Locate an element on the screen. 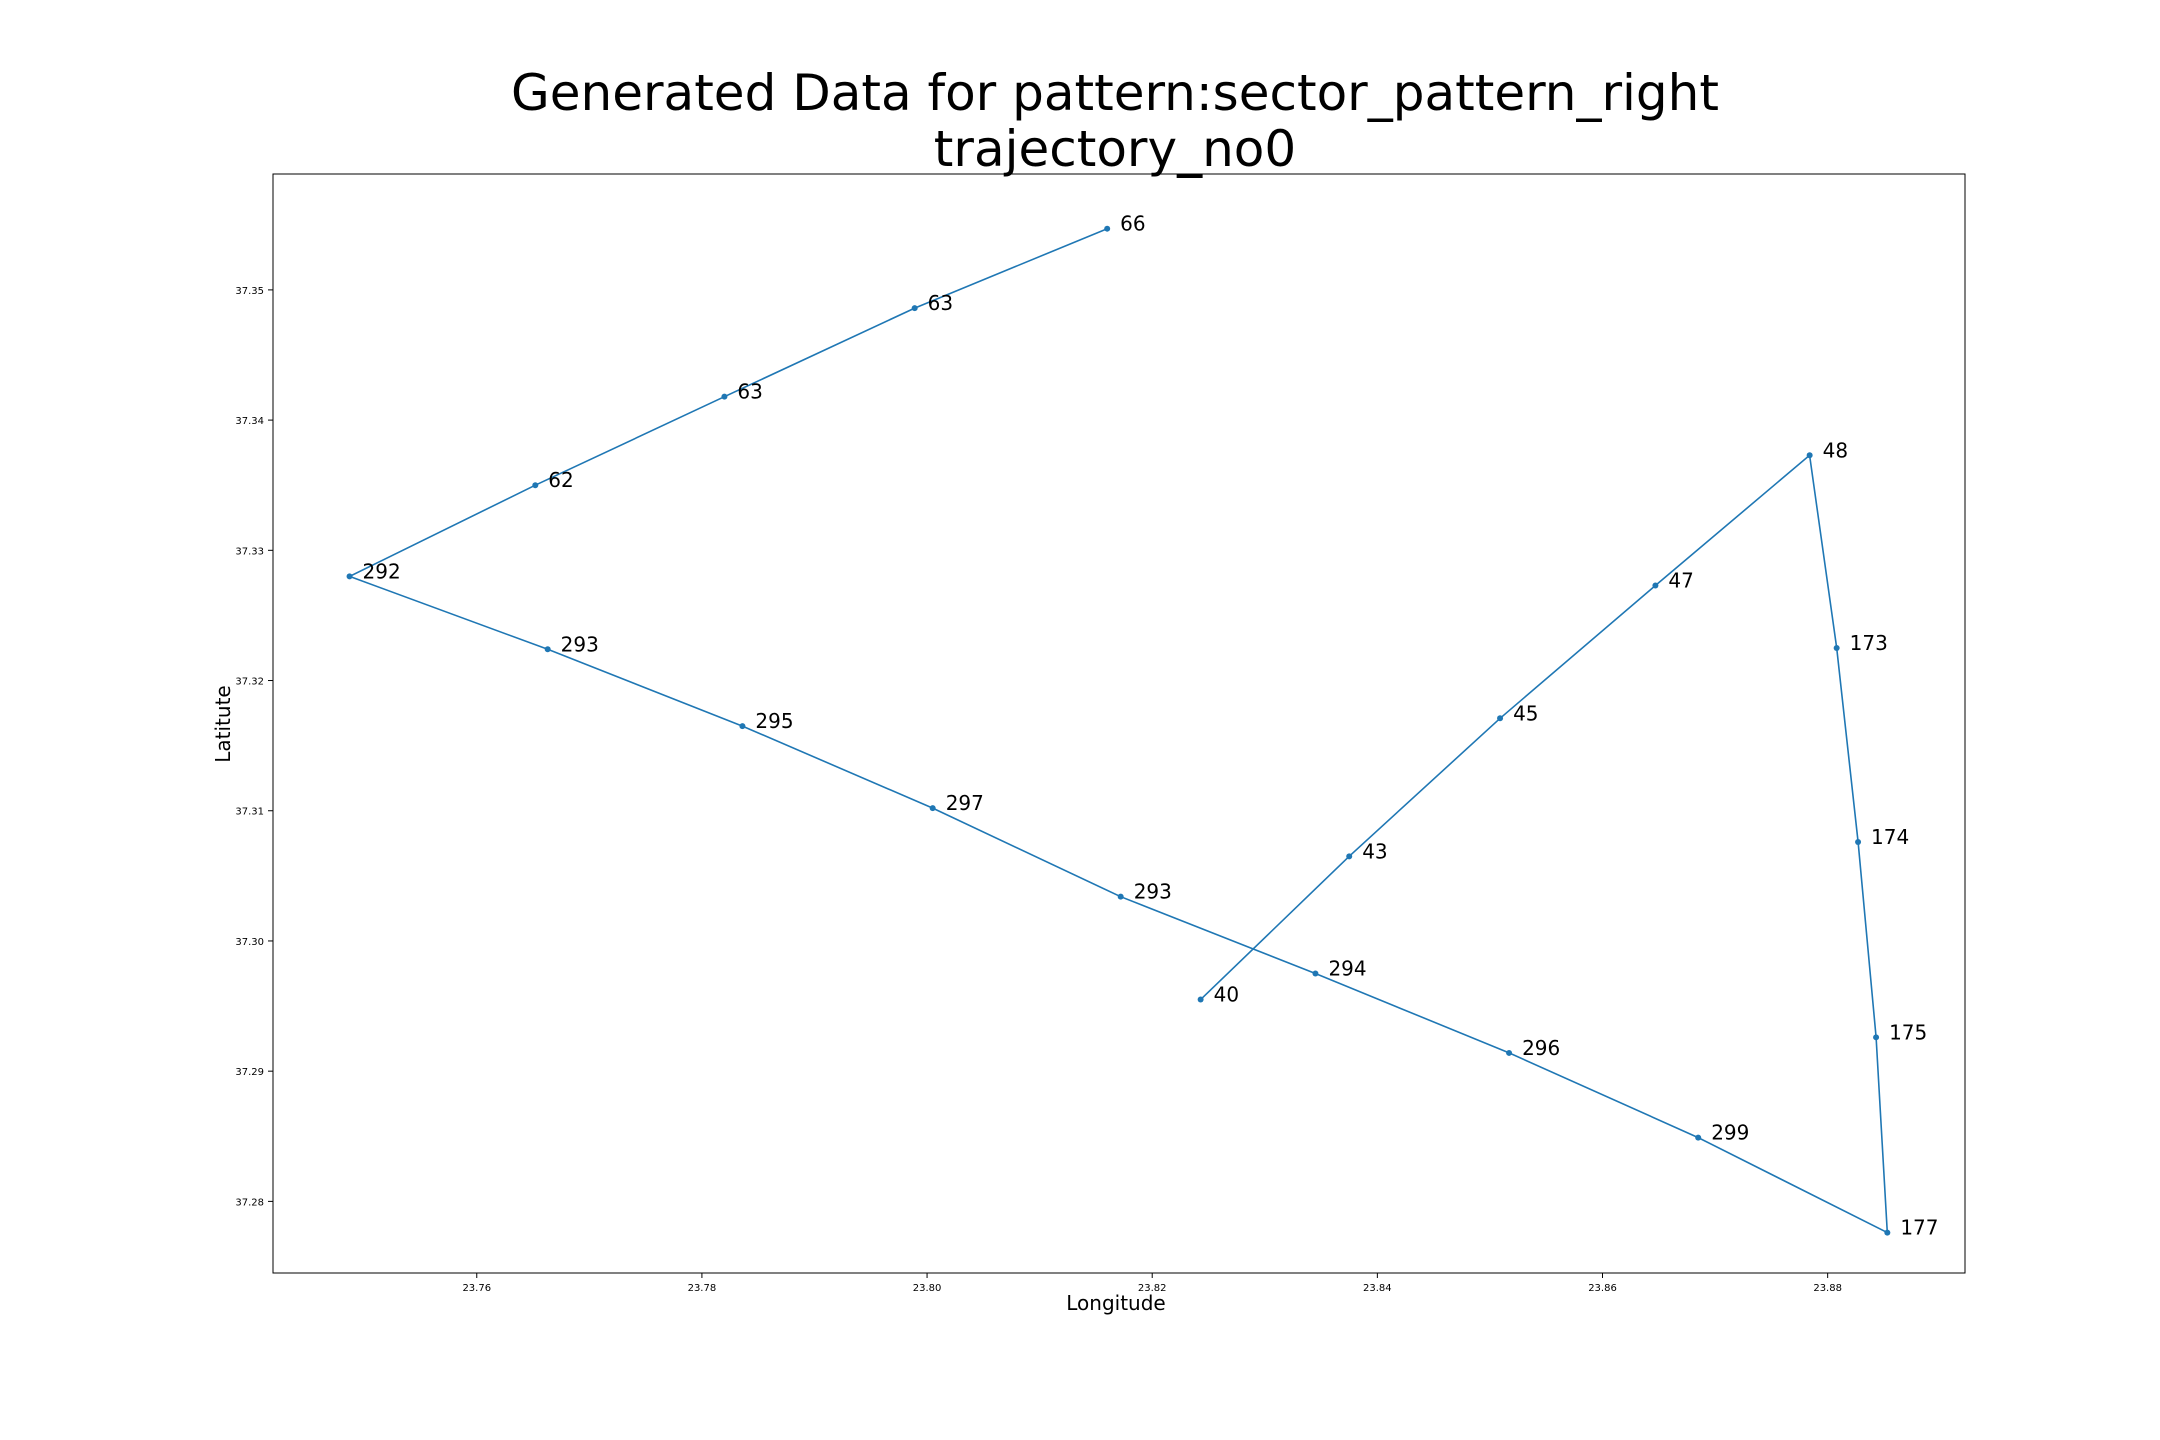 Image resolution: width=2160 pixels, height=1440 pixels. data-point-label: 66 is located at coordinates (1132, 224).